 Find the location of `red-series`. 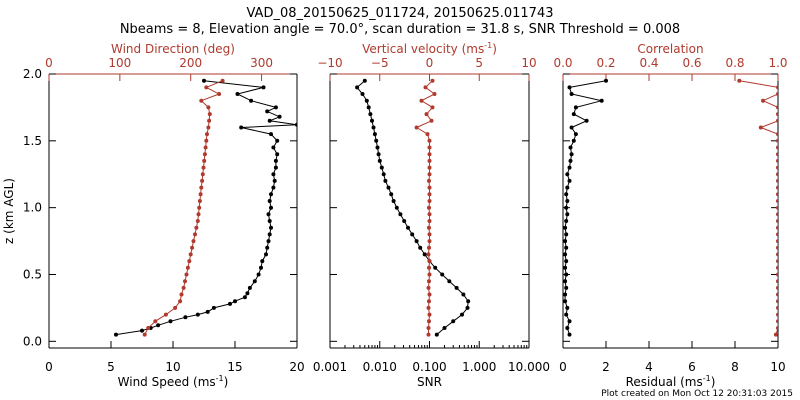

red-series is located at coordinates (425, 207).